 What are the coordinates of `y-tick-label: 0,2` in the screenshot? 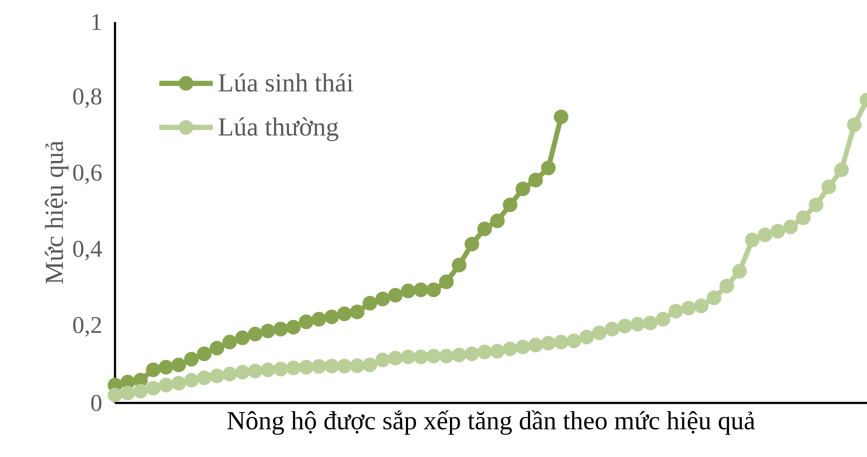 It's located at (87, 326).